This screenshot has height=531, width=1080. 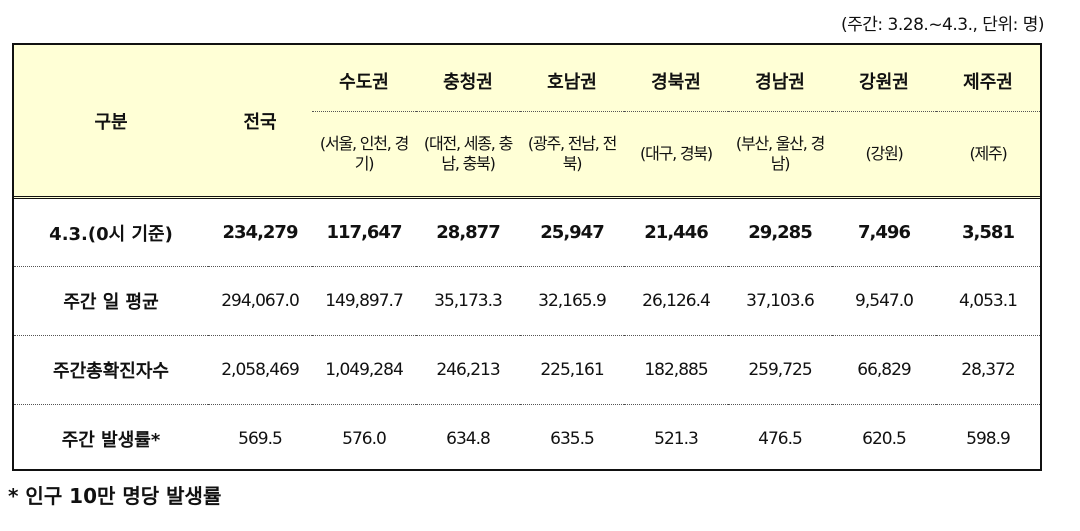 I want to click on header-region-name: 제주권, so click(x=988, y=78).